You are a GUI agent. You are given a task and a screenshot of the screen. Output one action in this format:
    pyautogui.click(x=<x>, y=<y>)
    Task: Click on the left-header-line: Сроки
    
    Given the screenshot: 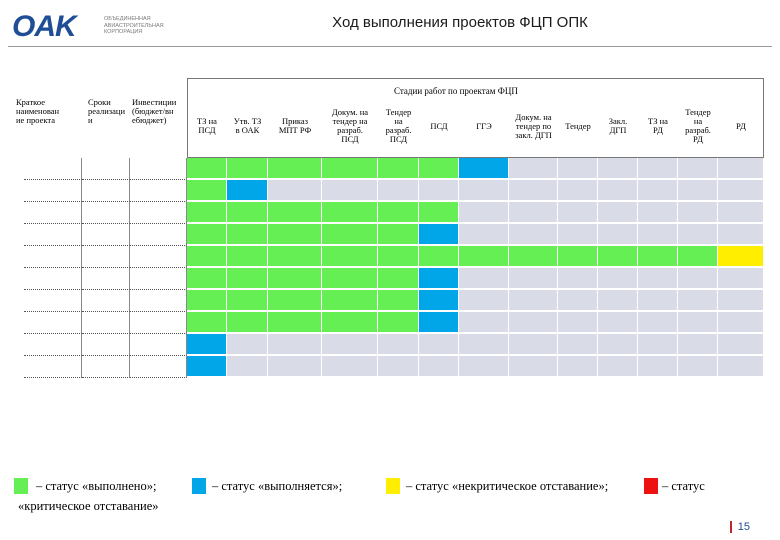 What is the action you would take?
    pyautogui.click(x=99, y=102)
    